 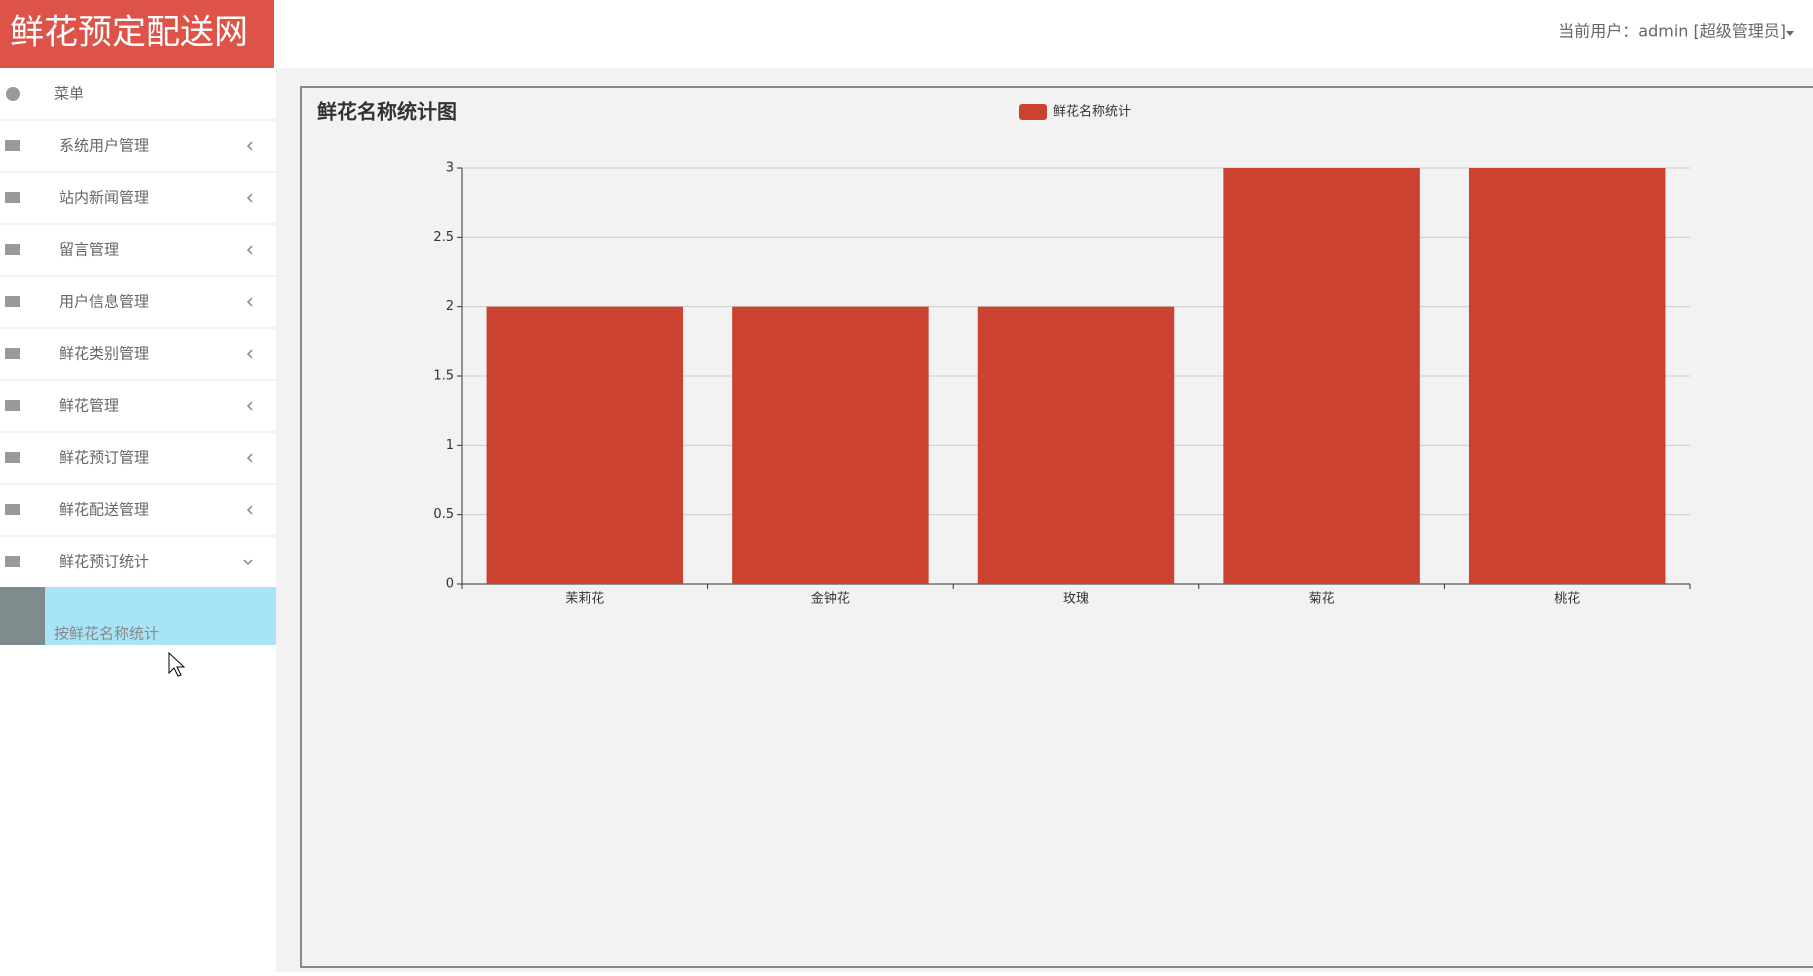 I want to click on y-tick-label: 1, so click(x=450, y=445).